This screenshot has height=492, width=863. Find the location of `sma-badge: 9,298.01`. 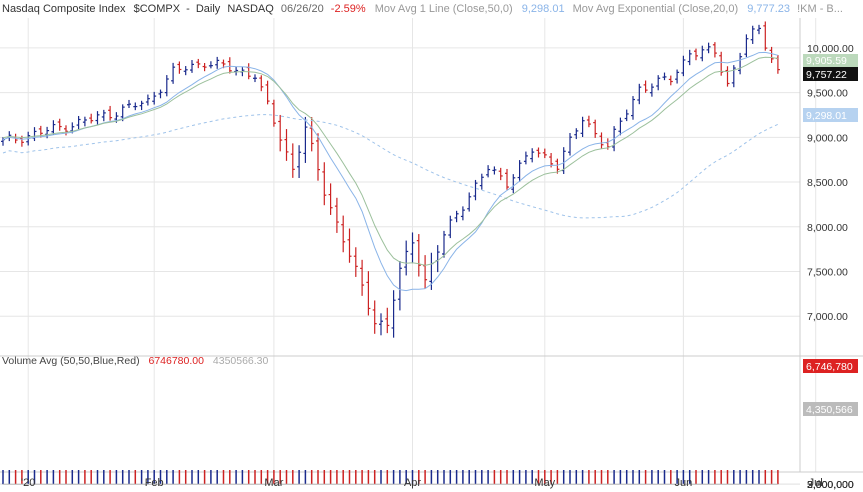

sma-badge: 9,298.01 is located at coordinates (830, 115).